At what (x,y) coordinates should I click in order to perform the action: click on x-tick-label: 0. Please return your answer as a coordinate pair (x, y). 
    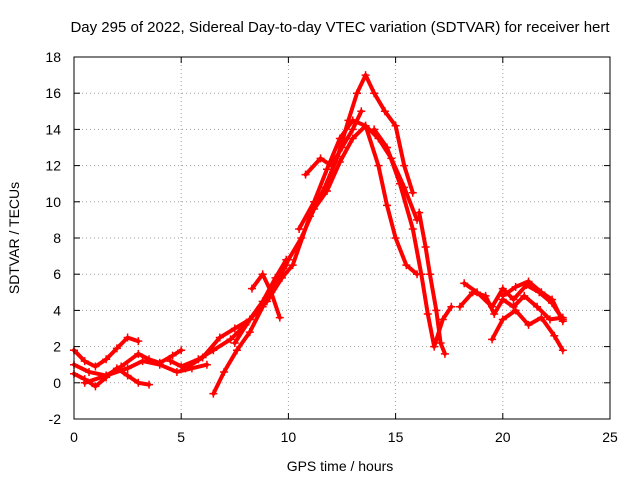
    Looking at the image, I should click on (74, 437).